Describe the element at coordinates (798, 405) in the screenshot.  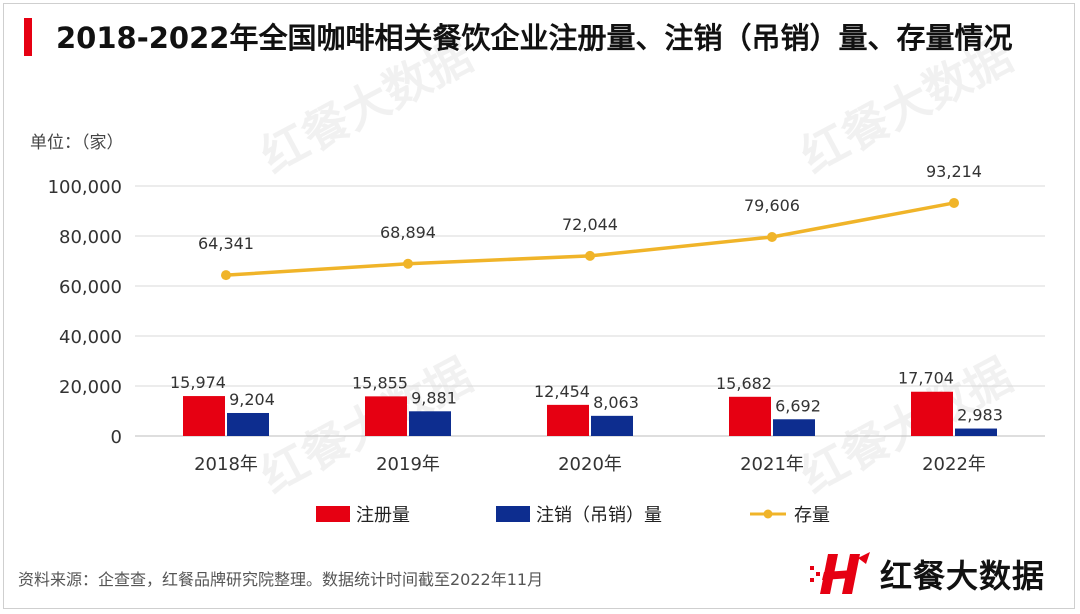
I see `data-label-cancelled: 6,692` at that location.